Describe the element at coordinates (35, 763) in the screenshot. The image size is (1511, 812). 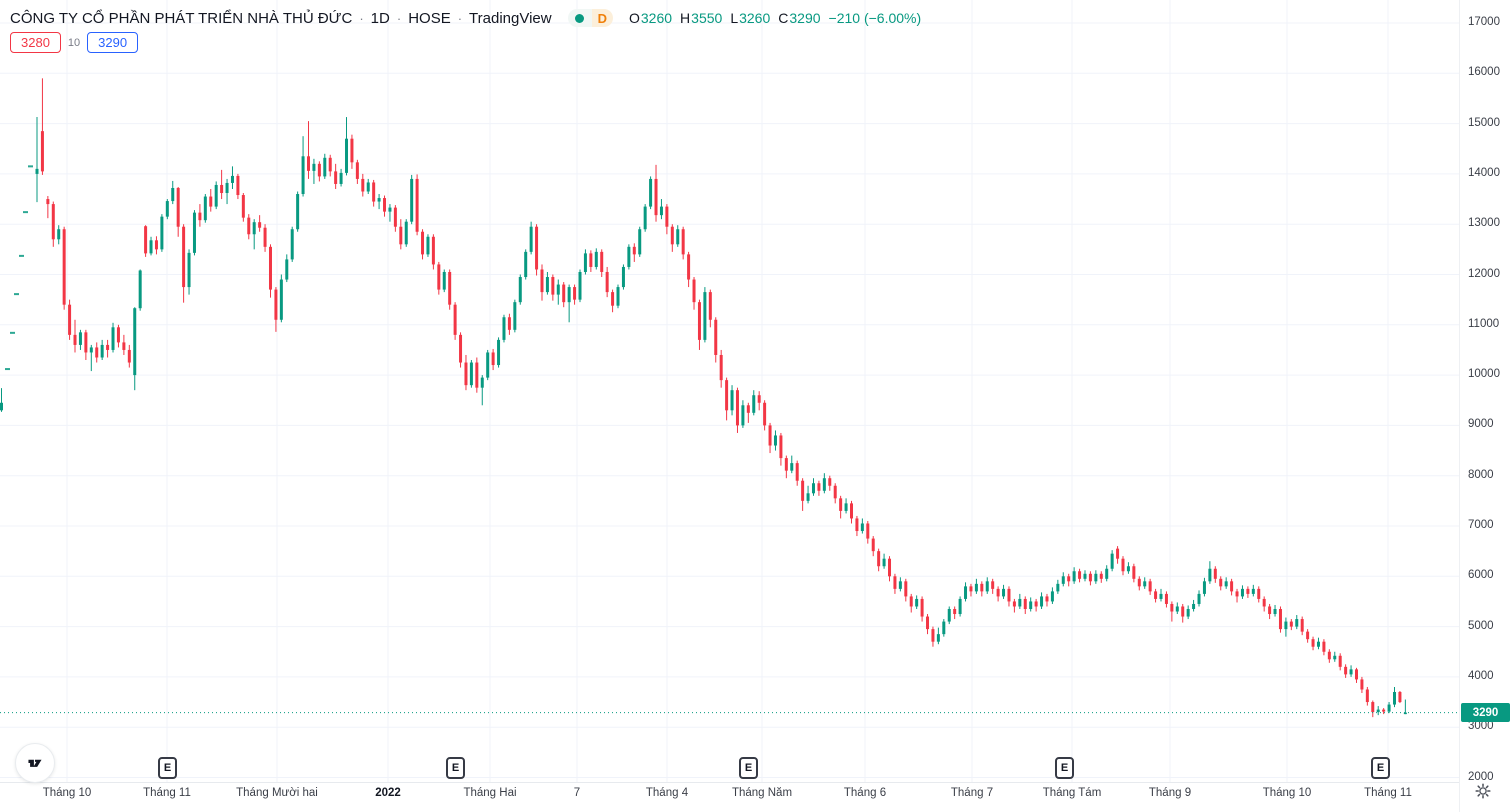
I see `tradingview-logo` at that location.